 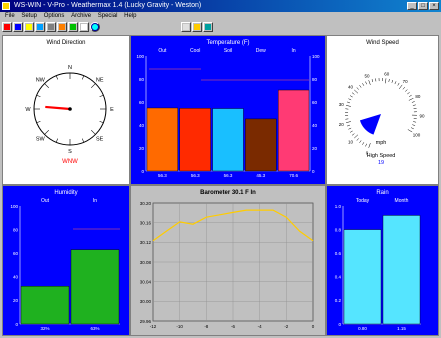 I want to click on temp-ytick-label: 100, so click(x=140, y=56).